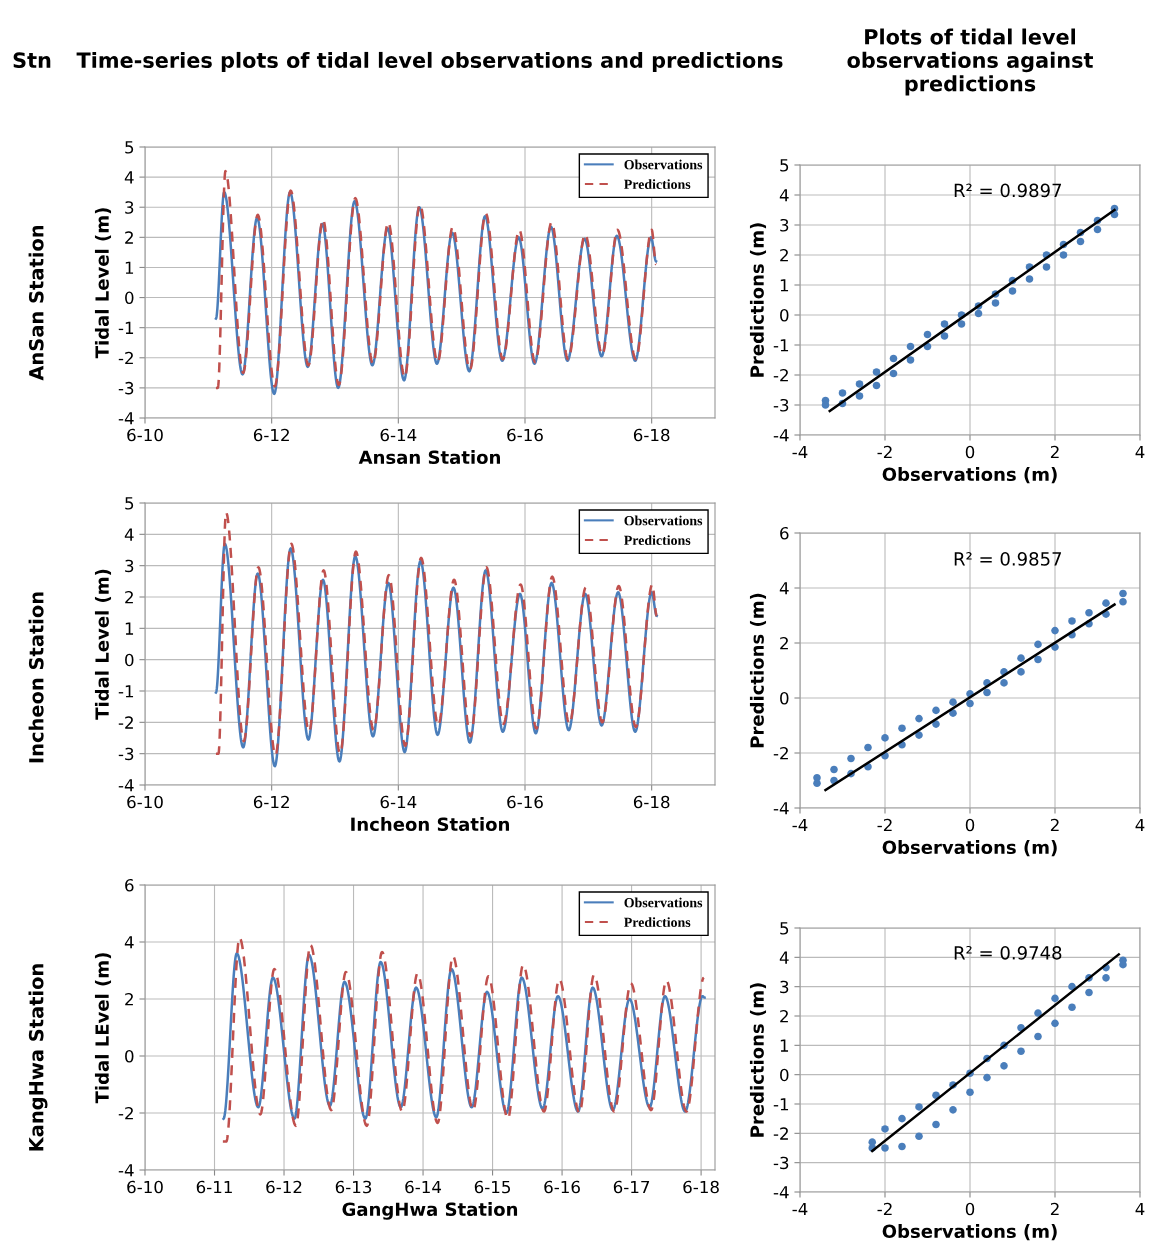 Image resolution: width=1153 pixels, height=1247 pixels. Describe the element at coordinates (1008, 952) in the screenshot. I see `annotation: R² = 0.9748` at that location.